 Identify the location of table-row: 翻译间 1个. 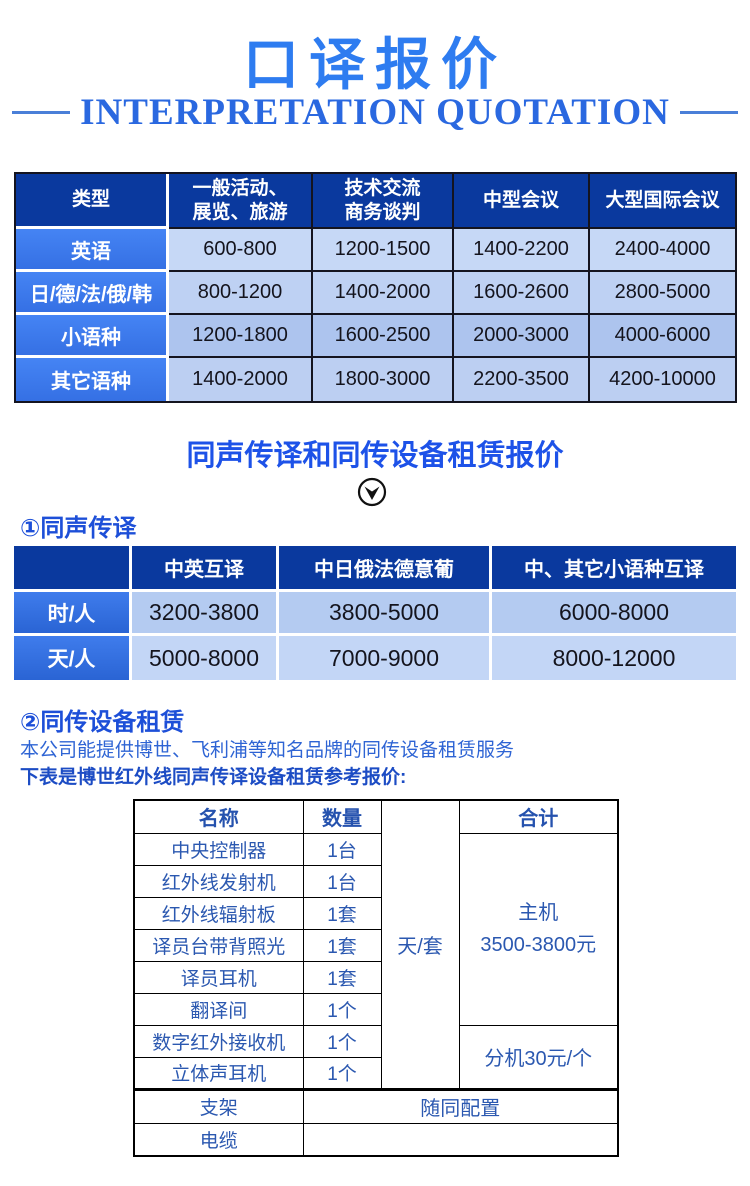
(375, 1009).